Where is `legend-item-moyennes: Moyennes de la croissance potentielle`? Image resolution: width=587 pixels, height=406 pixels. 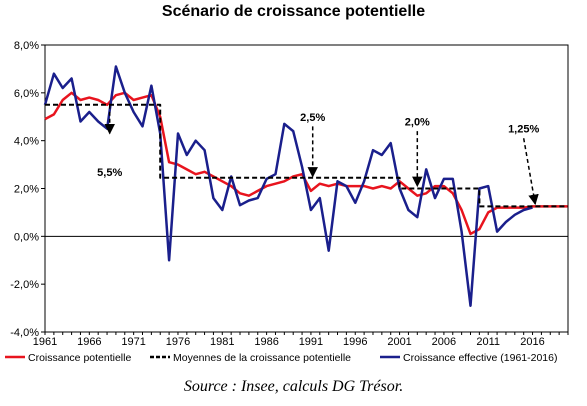 legend-item-moyennes: Moyennes de la croissance potentielle is located at coordinates (250, 358).